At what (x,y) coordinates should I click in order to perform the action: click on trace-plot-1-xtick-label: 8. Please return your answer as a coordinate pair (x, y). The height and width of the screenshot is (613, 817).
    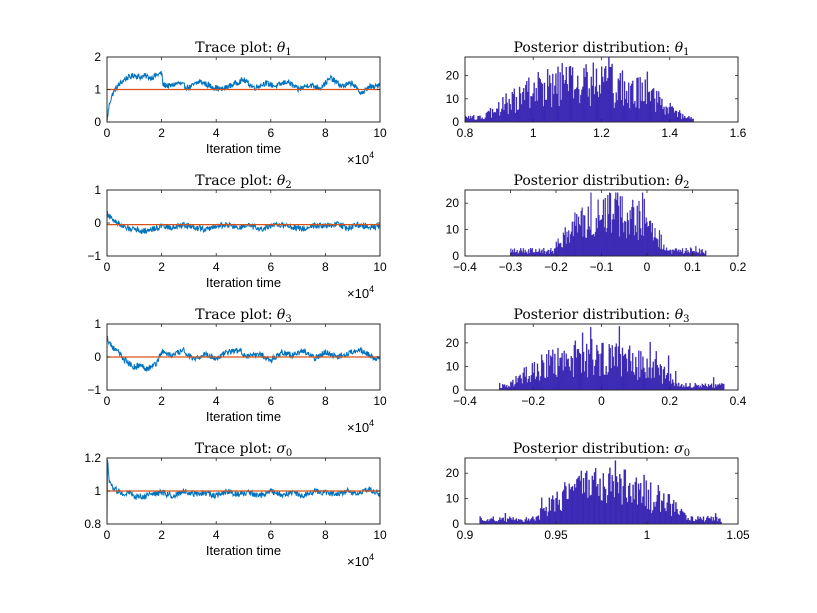
    Looking at the image, I should click on (325, 133).